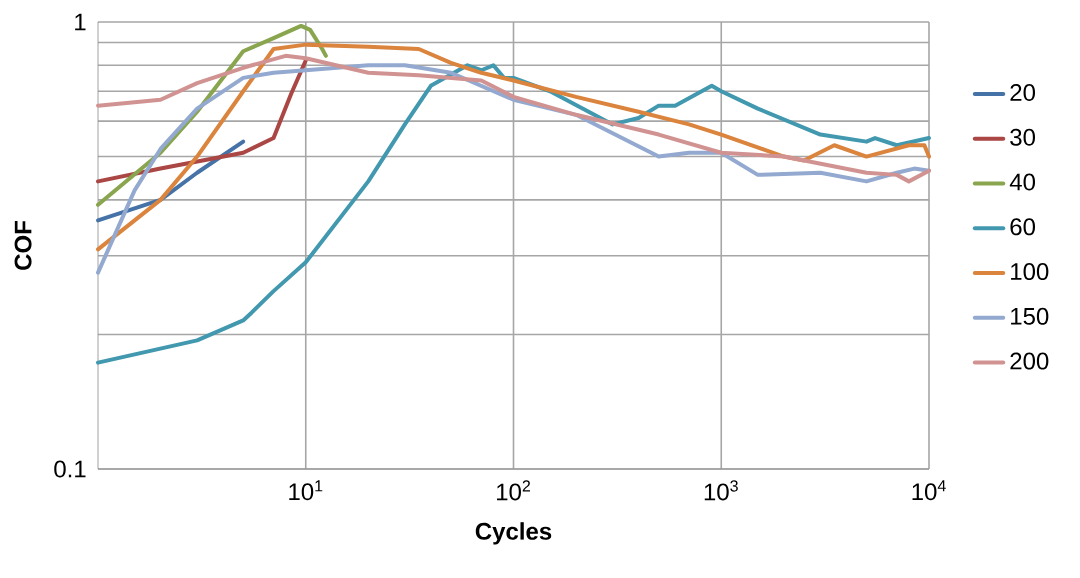  Describe the element at coordinates (1030, 316) in the screenshot. I see `legend-label: 150` at that location.